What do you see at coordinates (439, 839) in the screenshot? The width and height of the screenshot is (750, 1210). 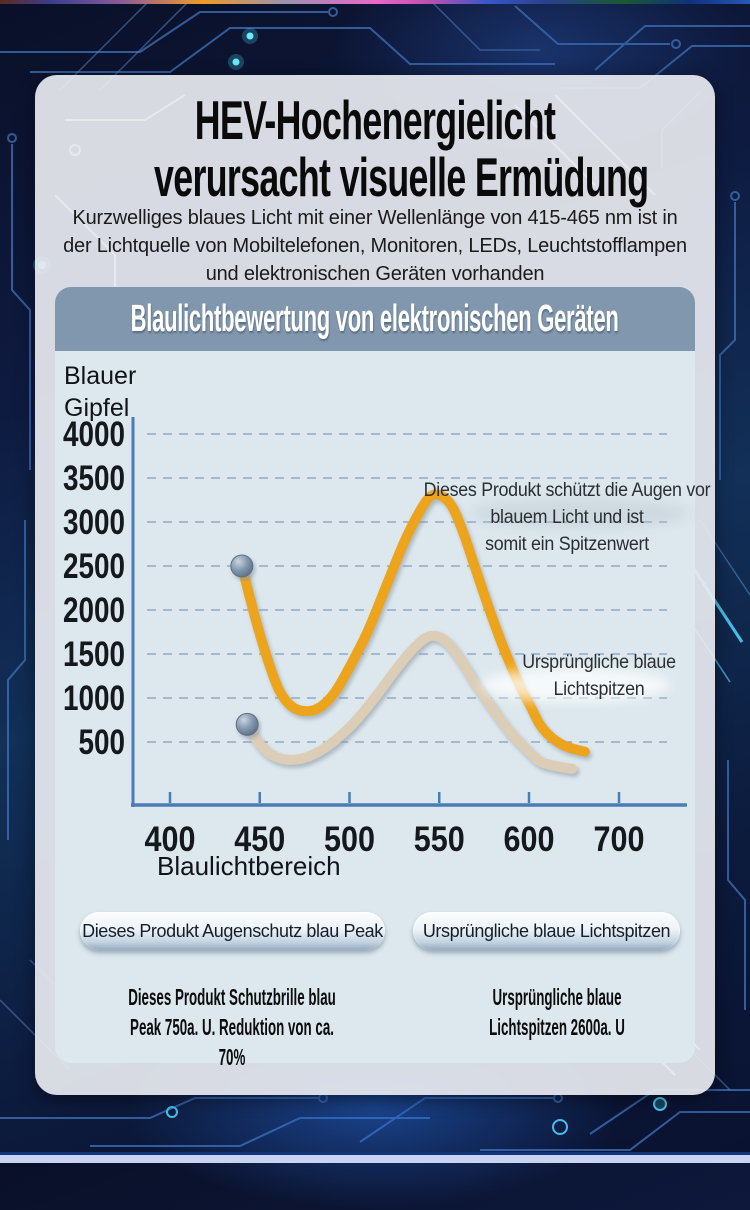 I see `x-tick-label: 550` at bounding box center [439, 839].